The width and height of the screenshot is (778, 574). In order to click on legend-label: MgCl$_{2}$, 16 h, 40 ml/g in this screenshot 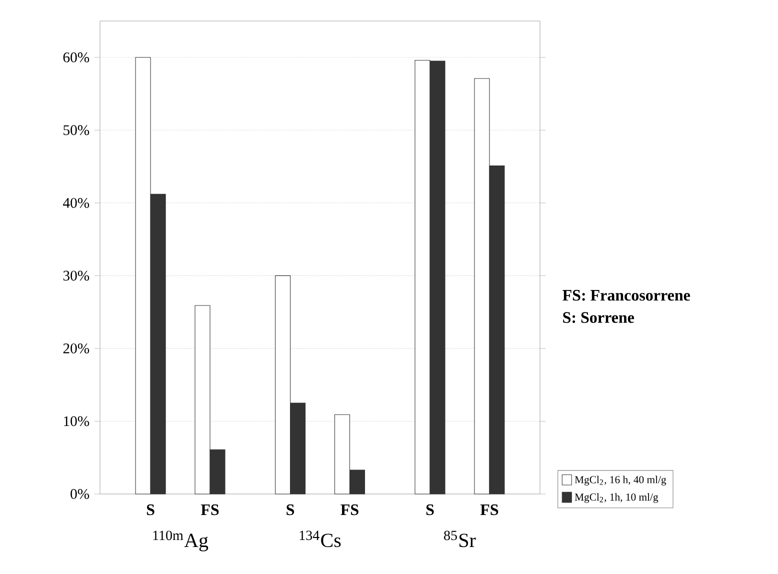, I will do `click(620, 481)`.